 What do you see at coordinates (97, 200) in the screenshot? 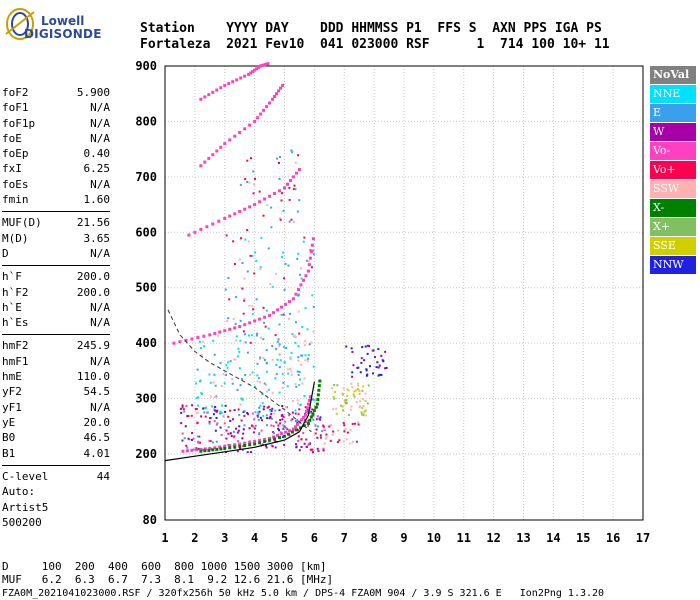
I see `param-value: 1.60` at bounding box center [97, 200].